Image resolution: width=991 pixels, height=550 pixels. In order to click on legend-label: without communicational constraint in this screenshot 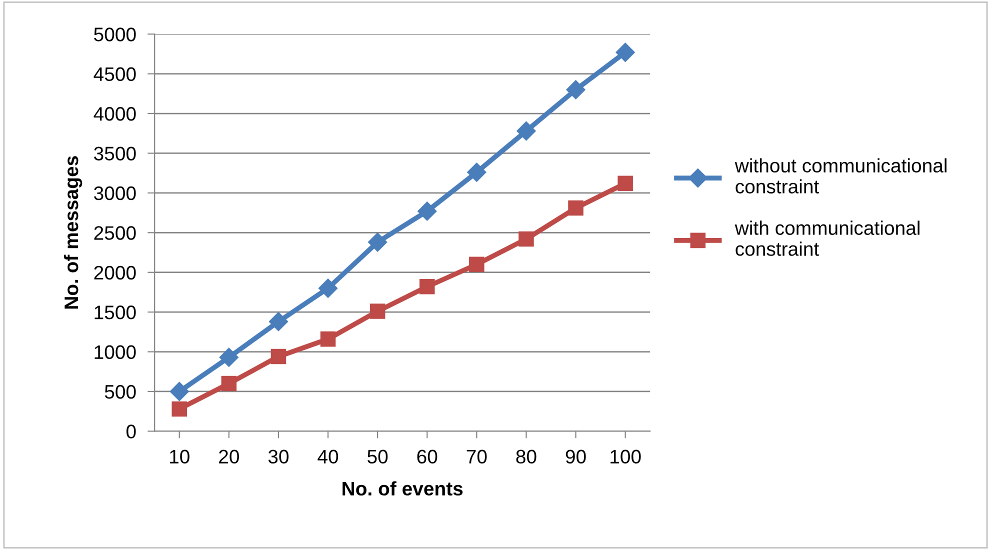, I will do `click(840, 176)`.